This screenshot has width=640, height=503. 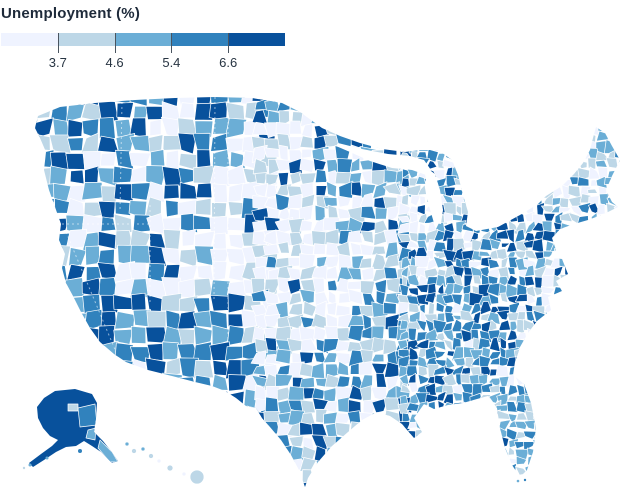 I want to click on hawaii-island, so click(x=151, y=456).